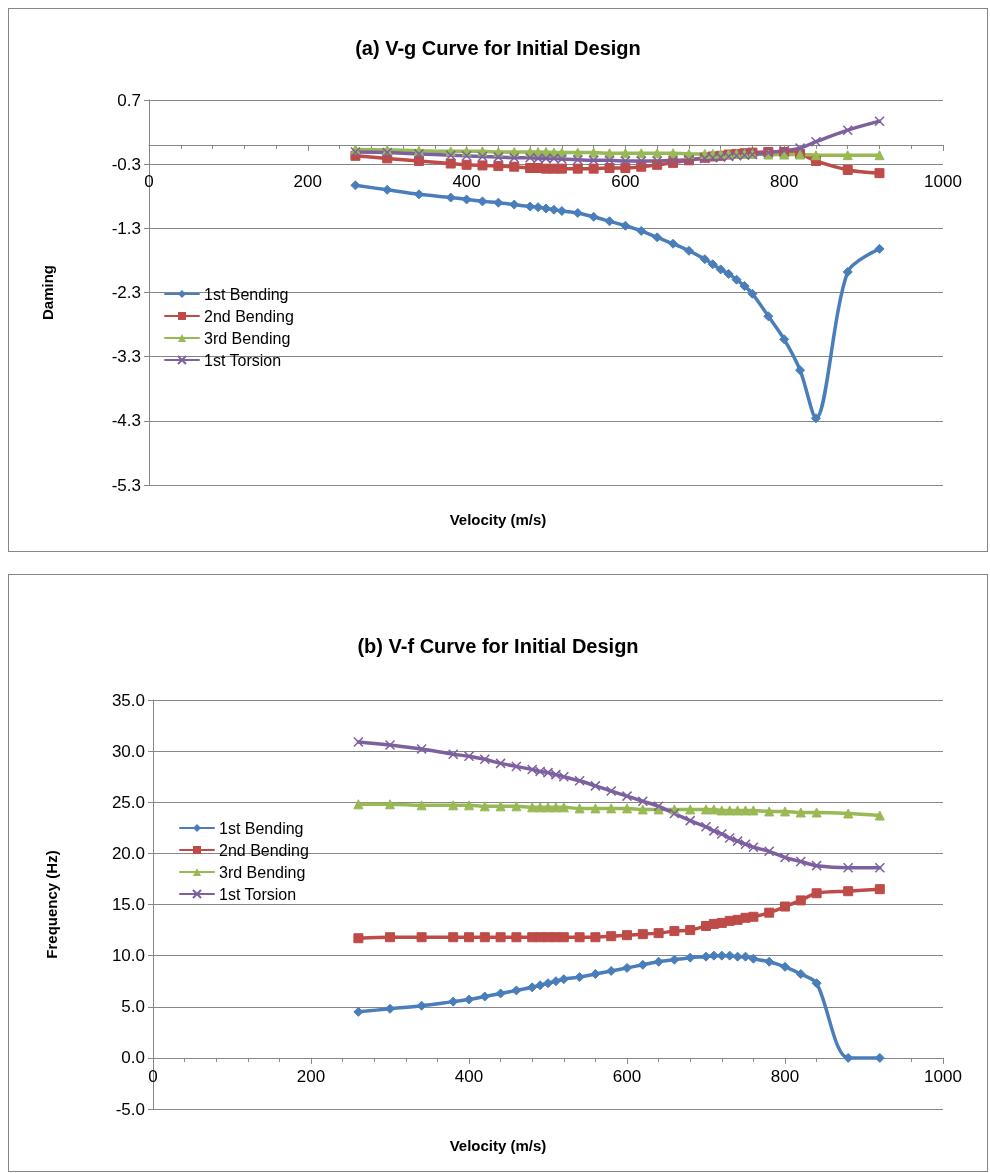  I want to click on y-tick-label: -5.3, so click(126, 485).